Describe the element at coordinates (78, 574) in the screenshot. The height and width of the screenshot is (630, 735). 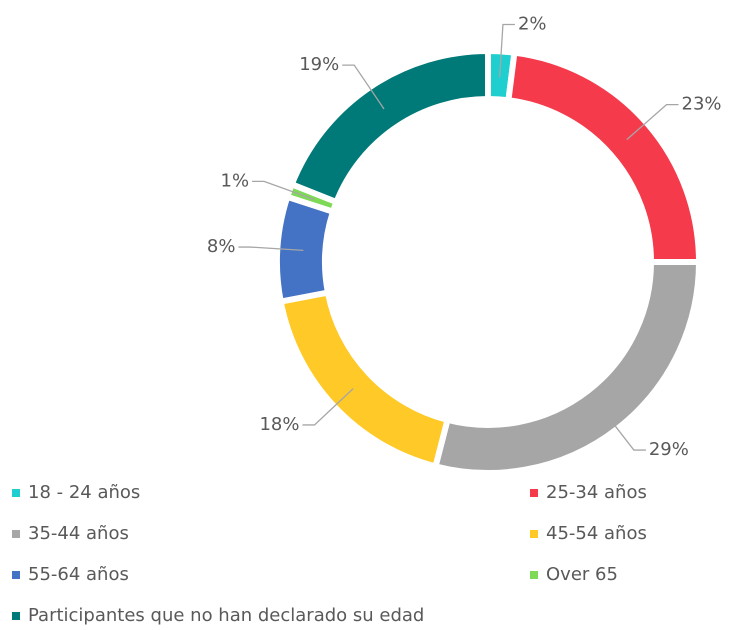
I see `legend-label: 55-64 años` at that location.